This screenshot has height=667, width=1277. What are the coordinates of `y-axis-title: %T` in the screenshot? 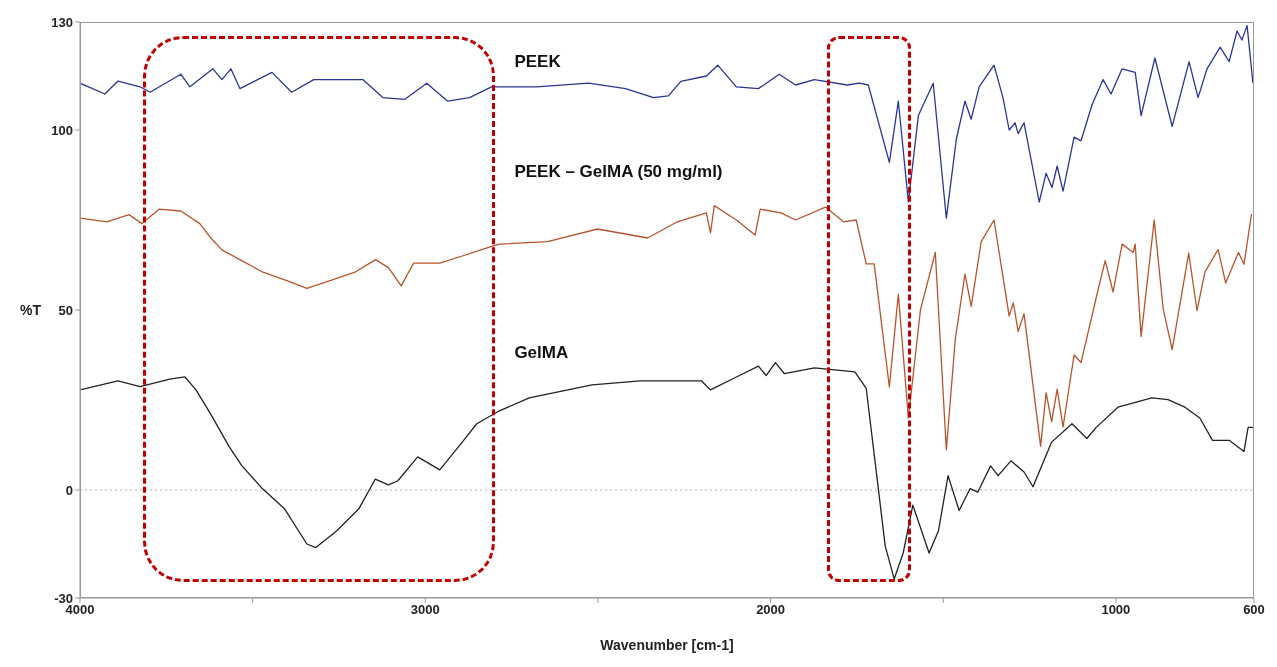 It's located at (31, 309).